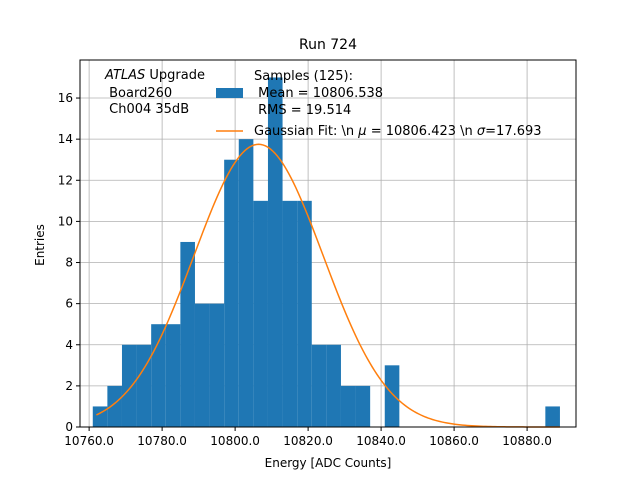  I want to click on x-tick-label: 10860.0, so click(454, 441).